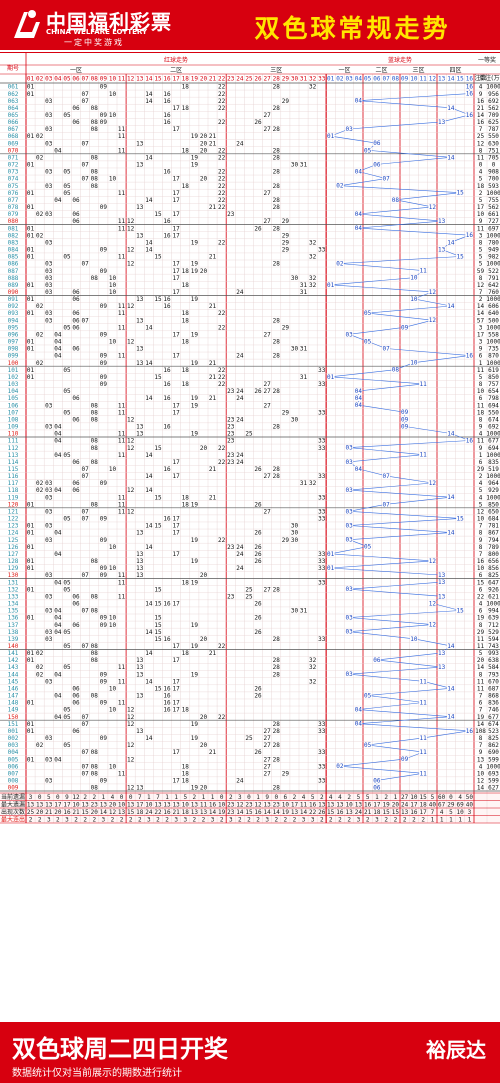 The height and width of the screenshot is (1083, 500). Describe the element at coordinates (359, 214) in the screenshot. I see `blue-ball-number: 04` at that location.